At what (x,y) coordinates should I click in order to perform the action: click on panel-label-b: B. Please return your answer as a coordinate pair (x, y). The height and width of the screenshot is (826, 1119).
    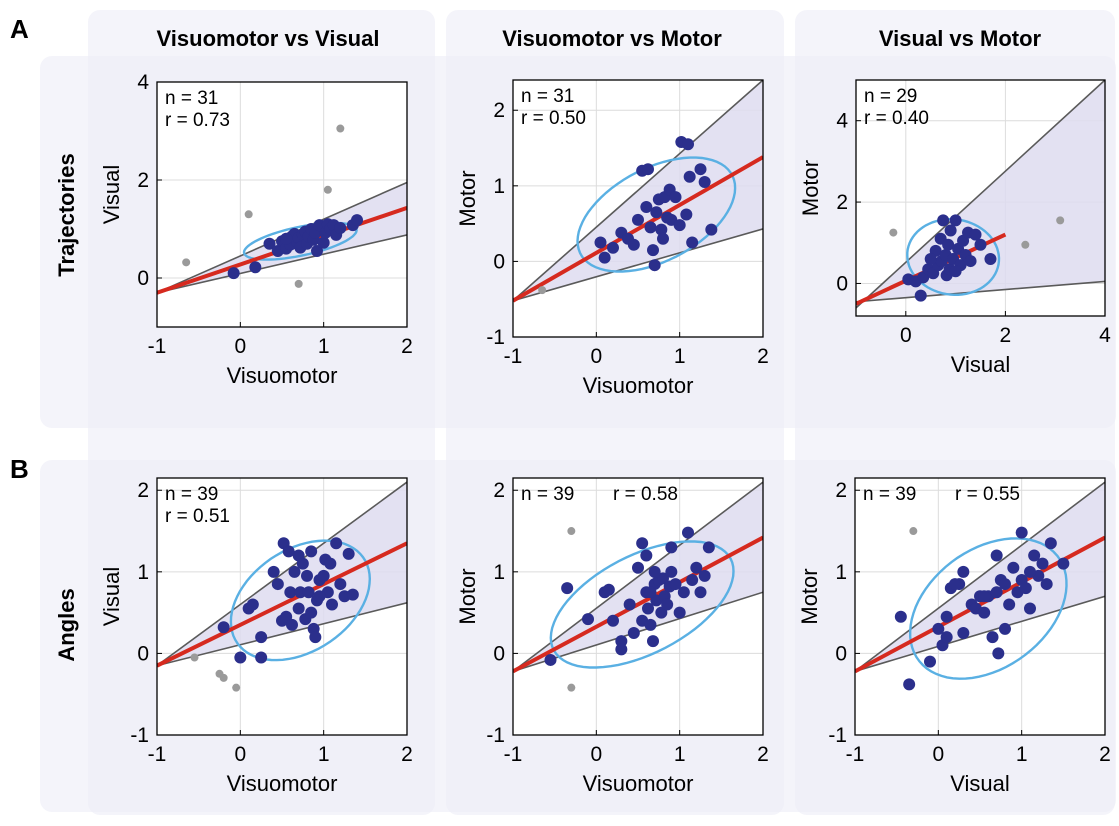
    Looking at the image, I should click on (19, 469).